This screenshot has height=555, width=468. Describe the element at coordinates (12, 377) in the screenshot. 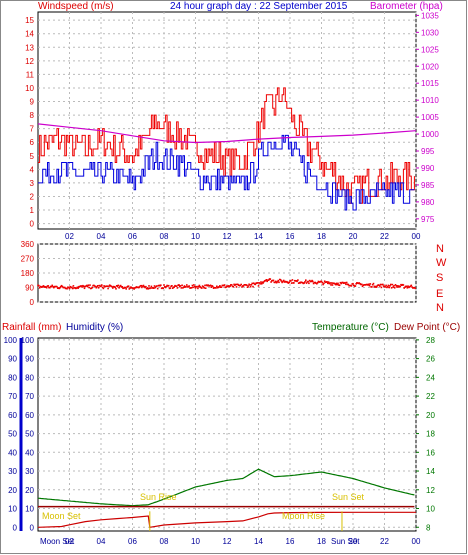

I see `rain-tick-label: 80` at that location.